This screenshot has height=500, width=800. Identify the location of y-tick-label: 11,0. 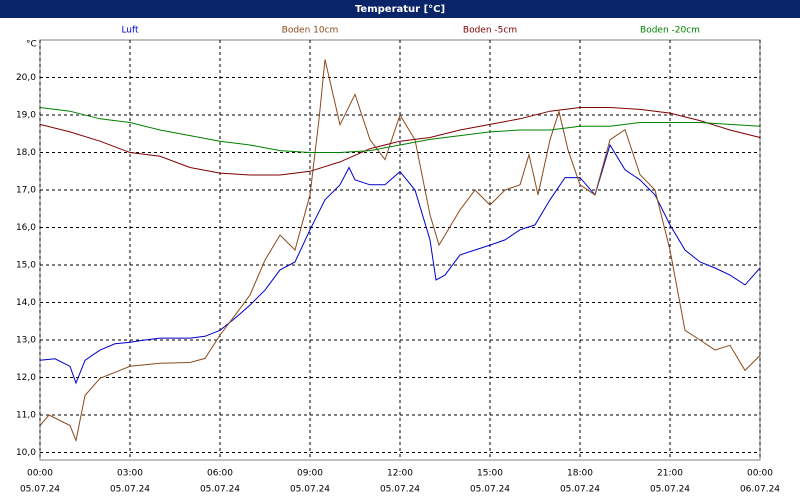
(26, 416).